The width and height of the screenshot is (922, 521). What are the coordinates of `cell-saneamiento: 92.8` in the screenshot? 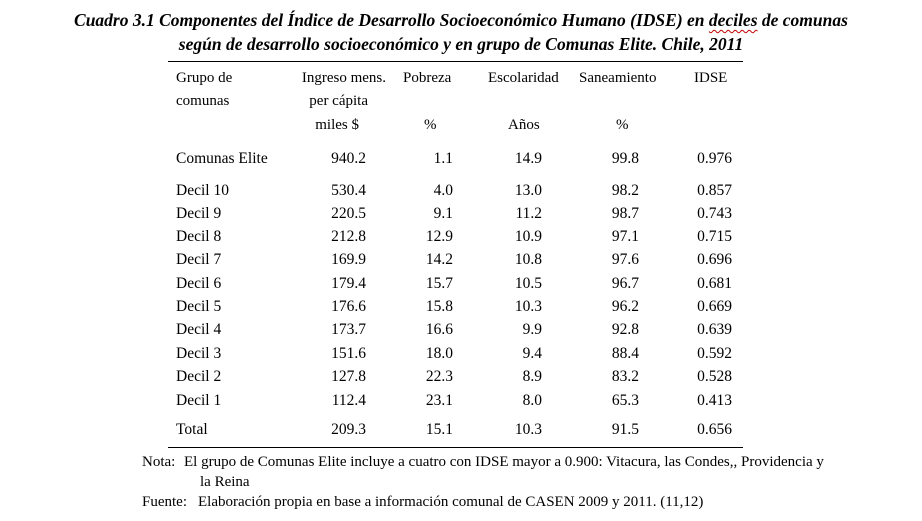 It's located at (625, 329).